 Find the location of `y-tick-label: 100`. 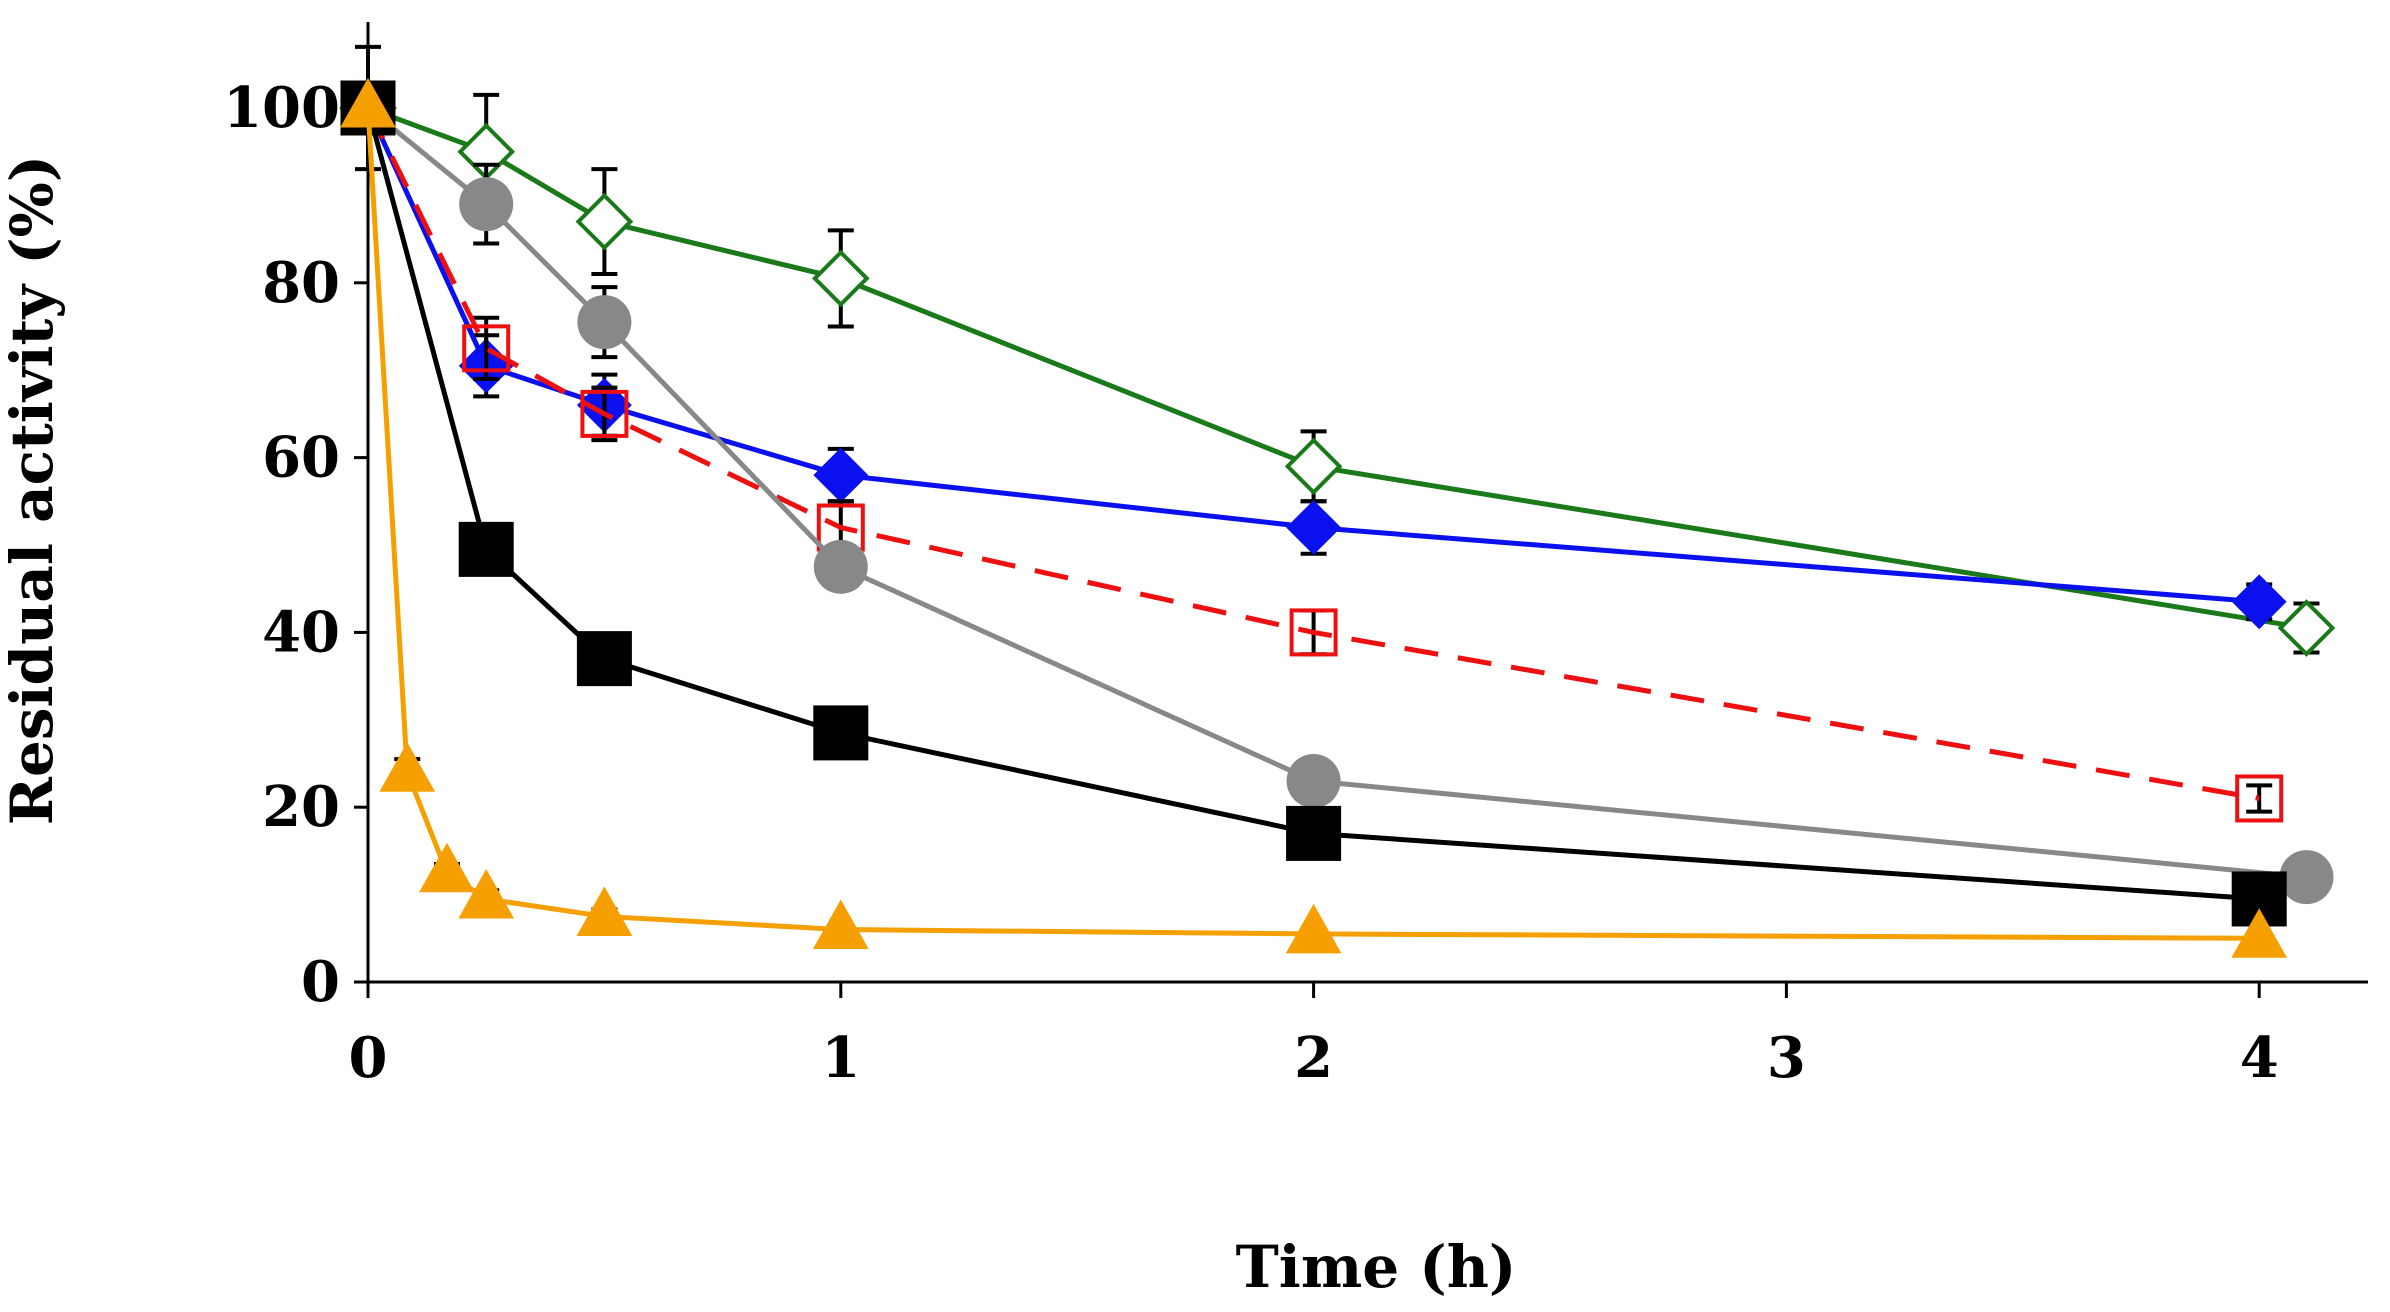

y-tick-label: 100 is located at coordinates (281, 108).